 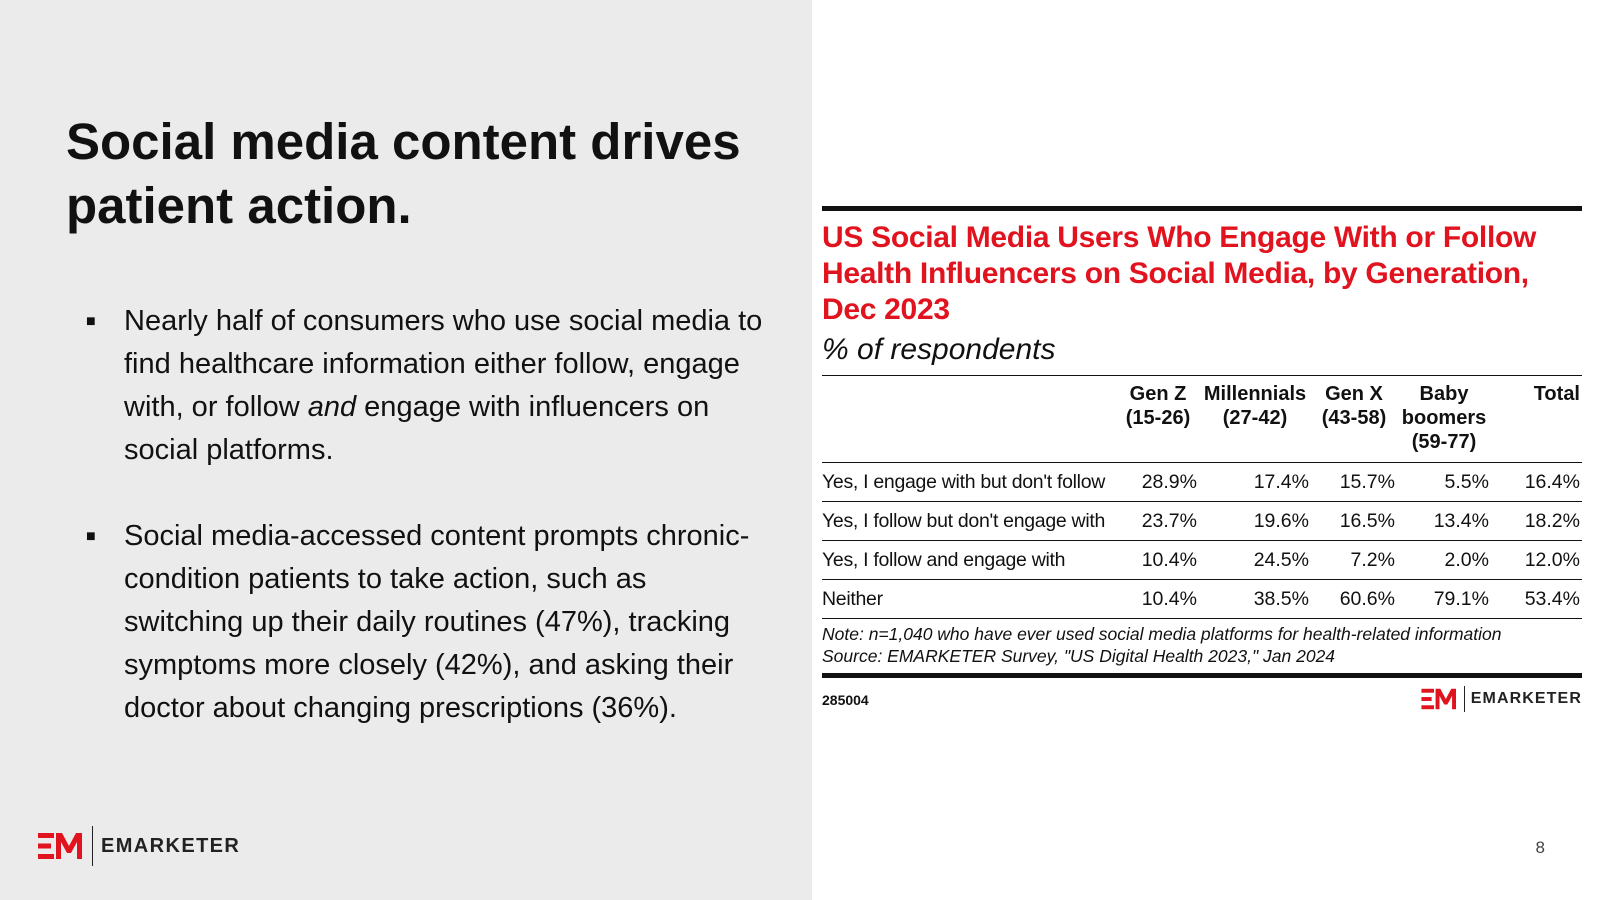 What do you see at coordinates (1158, 521) in the screenshot?
I see `table-cell: 23.7%` at bounding box center [1158, 521].